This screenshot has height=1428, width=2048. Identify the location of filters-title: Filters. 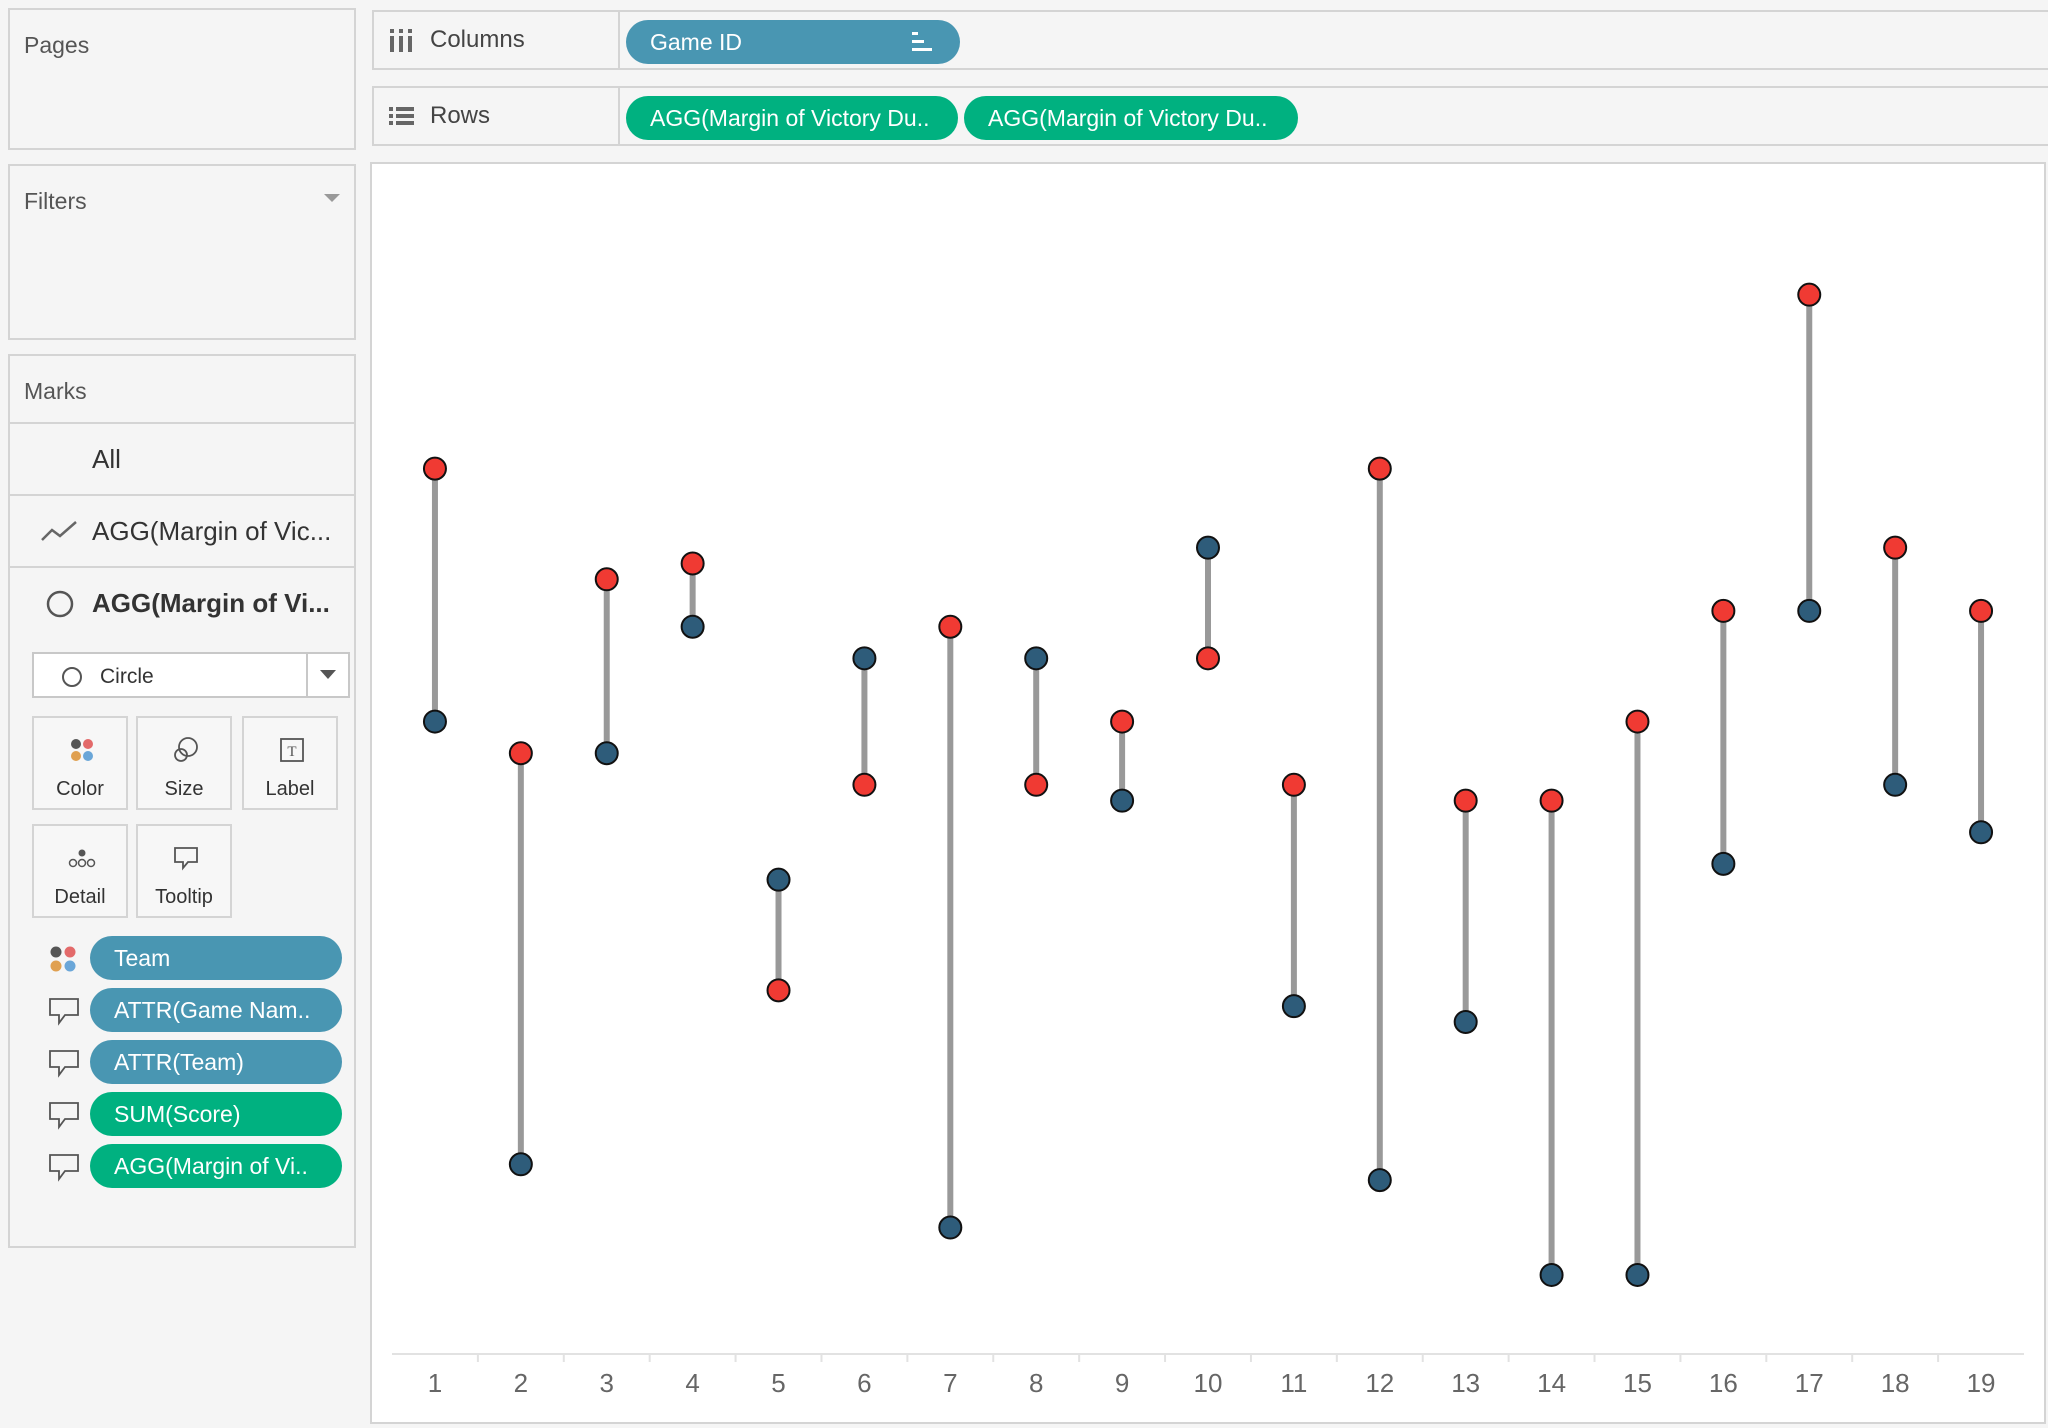
(55, 201).